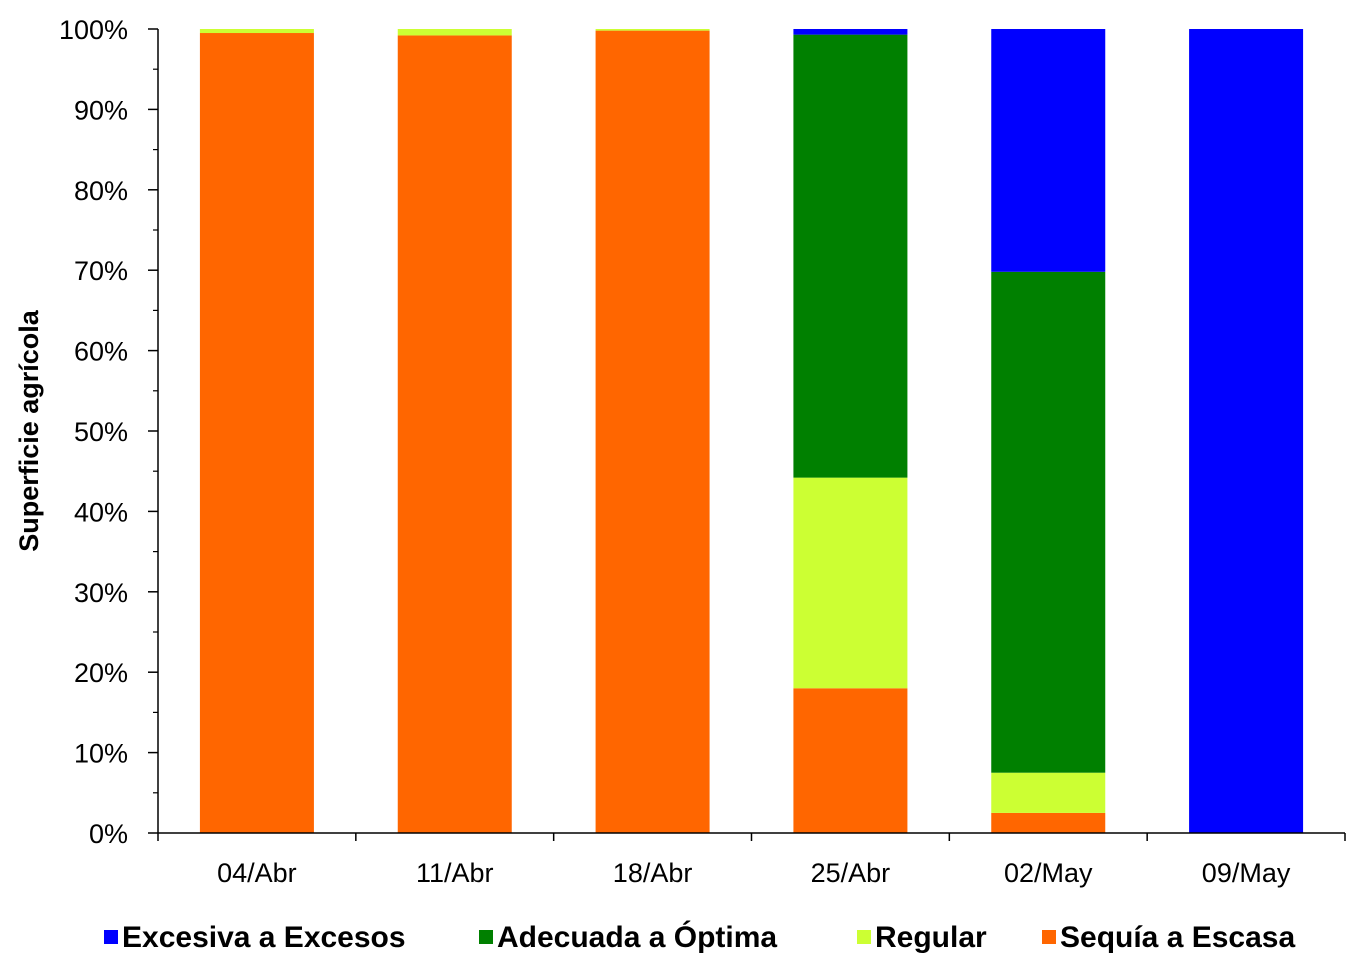 The image size is (1349, 963). What do you see at coordinates (637, 937) in the screenshot?
I see `legend-label: Adecuada a Óptima` at bounding box center [637, 937].